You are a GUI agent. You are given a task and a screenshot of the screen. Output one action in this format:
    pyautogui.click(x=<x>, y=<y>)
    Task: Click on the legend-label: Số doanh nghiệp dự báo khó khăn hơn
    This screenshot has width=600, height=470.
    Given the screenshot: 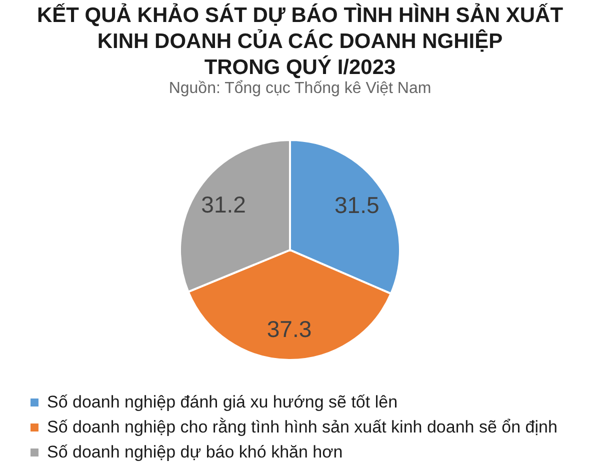 What is the action you would take?
    pyautogui.click(x=195, y=452)
    